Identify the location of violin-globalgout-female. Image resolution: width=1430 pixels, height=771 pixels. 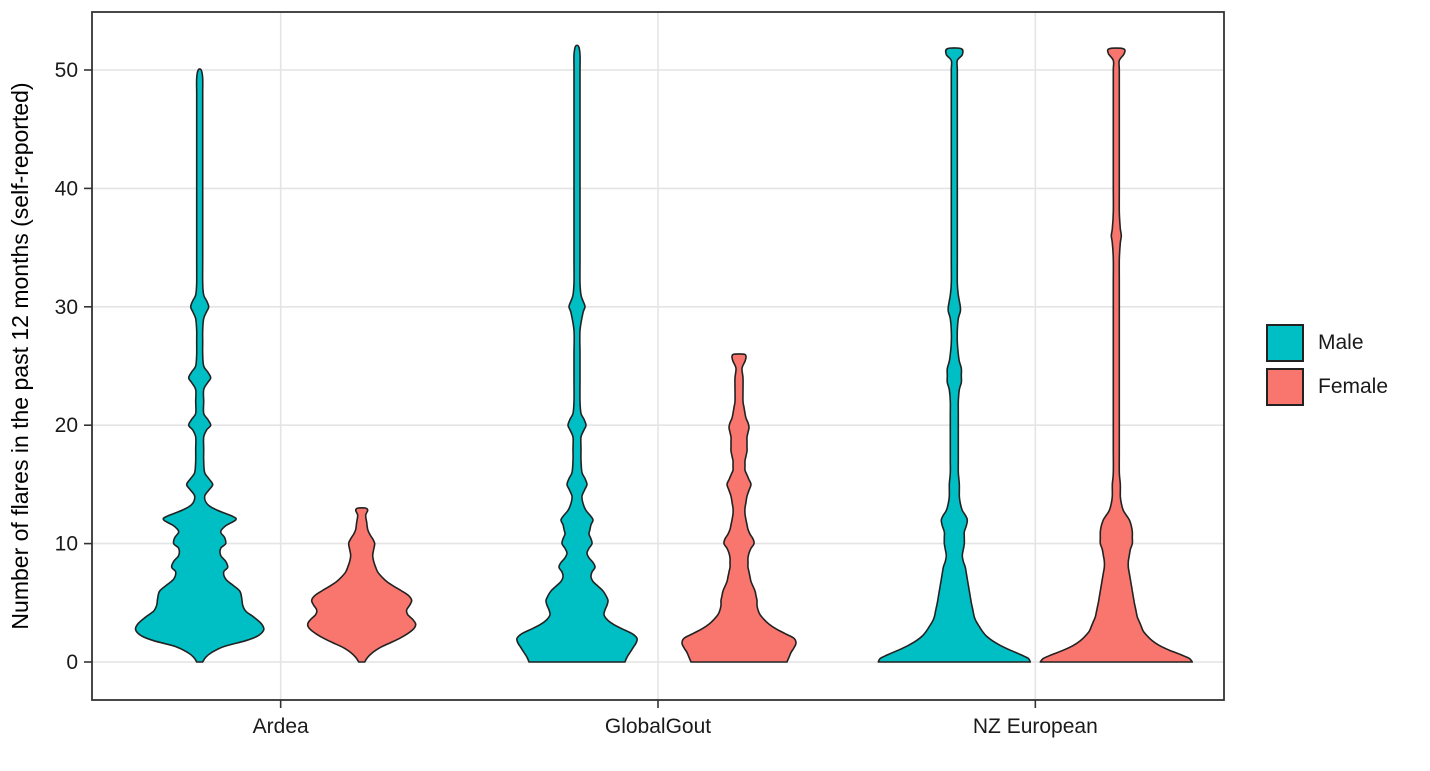
(739, 508).